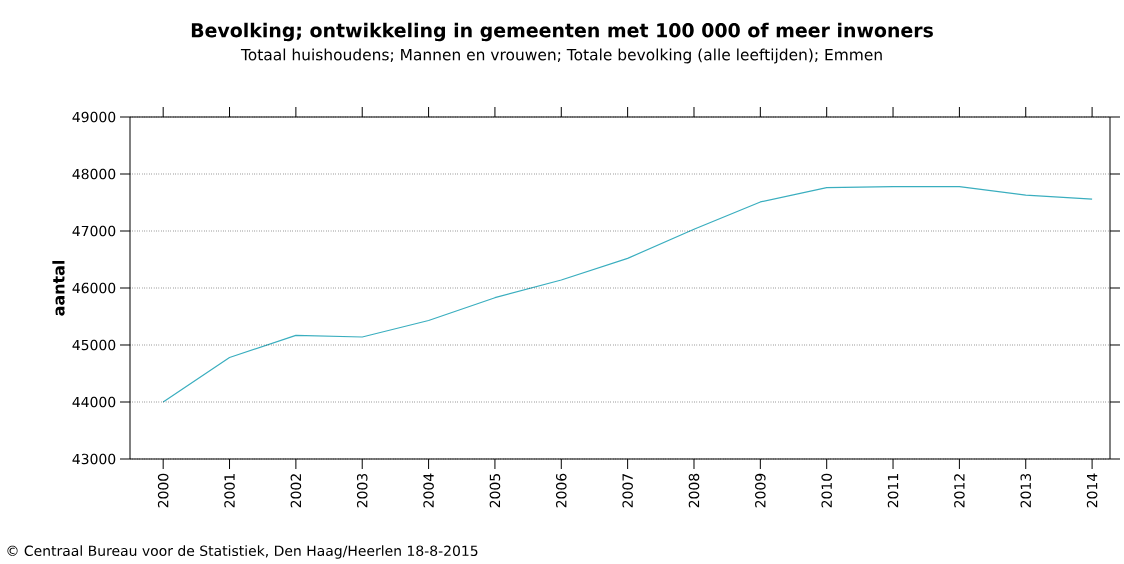 This screenshot has width=1124, height=564. Describe the element at coordinates (94, 174) in the screenshot. I see `y-tick-label: 48000` at that location.